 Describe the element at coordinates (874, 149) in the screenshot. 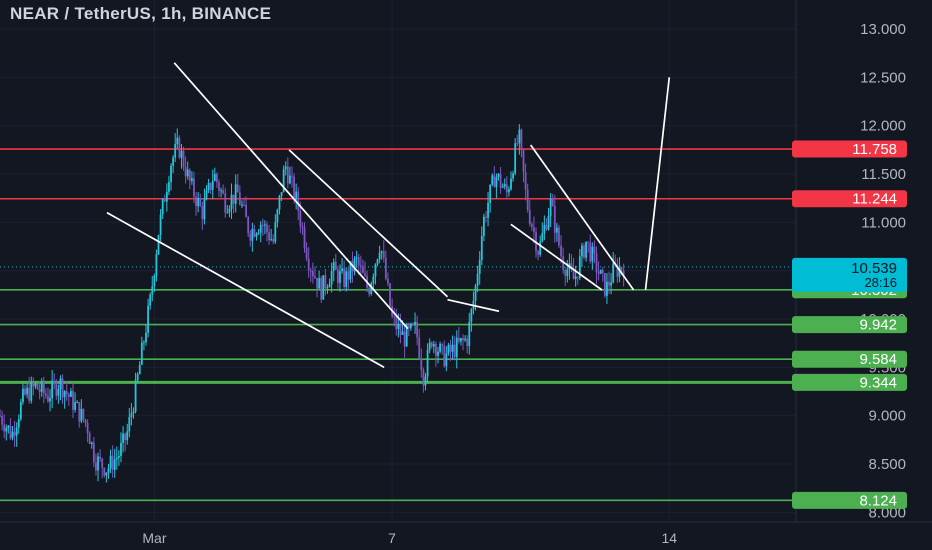

I see `level-label: 11.758` at that location.